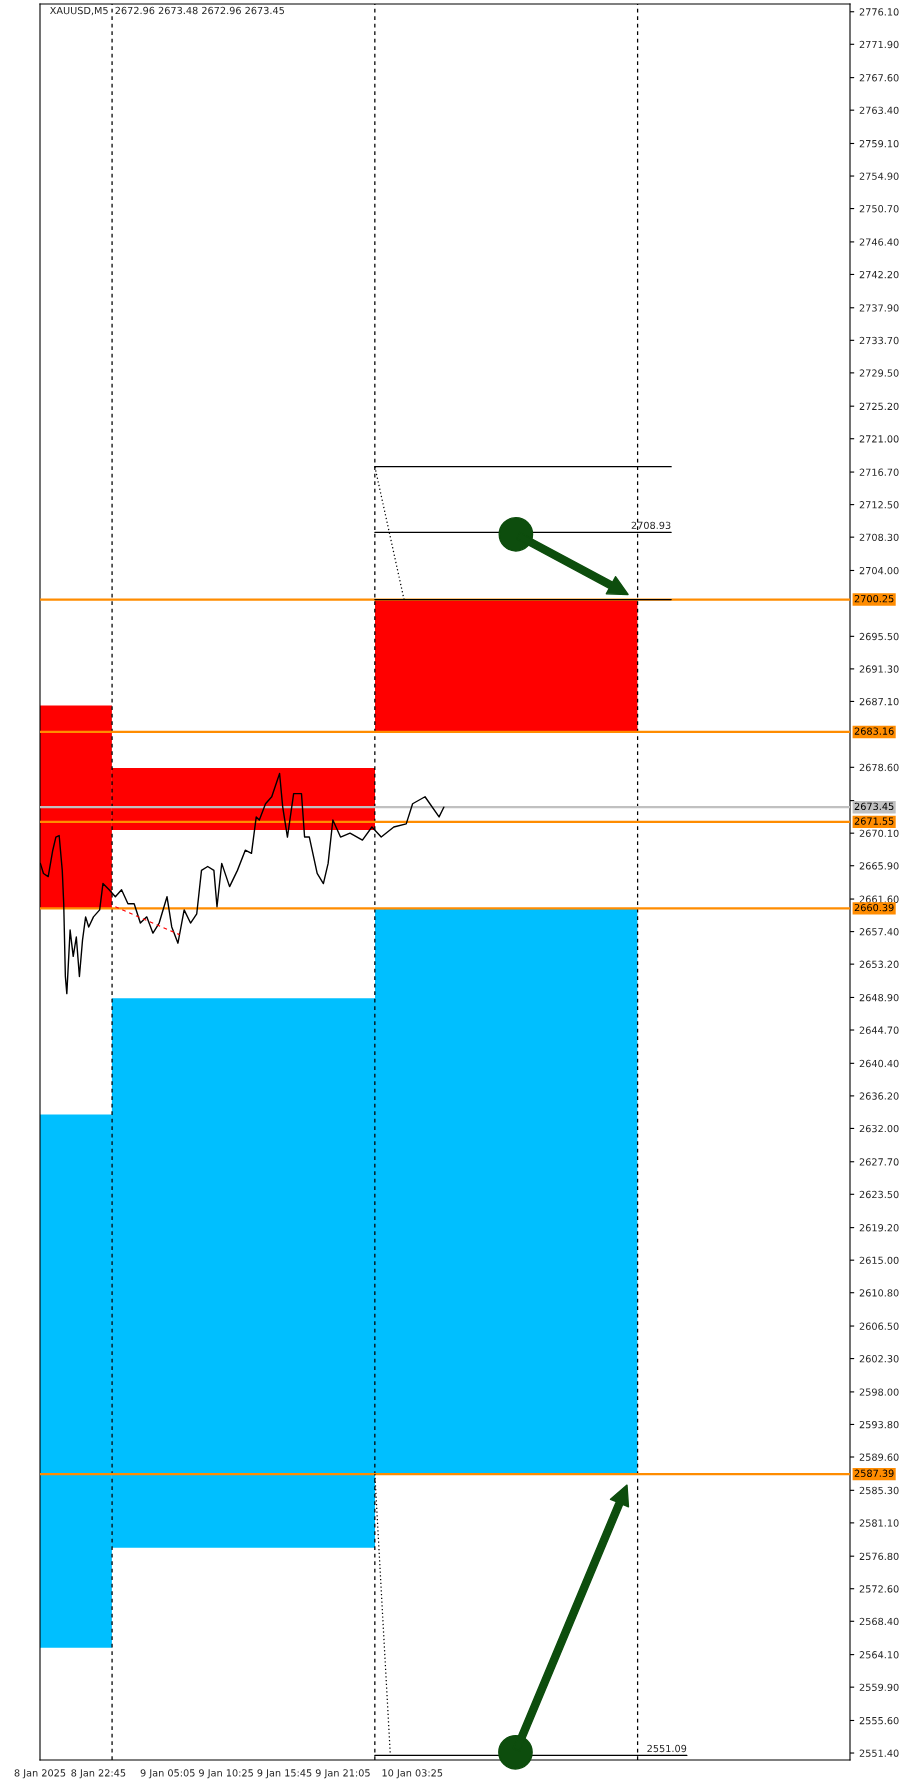  What do you see at coordinates (879, 1063) in the screenshot?
I see `y-tick-label: 2640.40` at bounding box center [879, 1063].